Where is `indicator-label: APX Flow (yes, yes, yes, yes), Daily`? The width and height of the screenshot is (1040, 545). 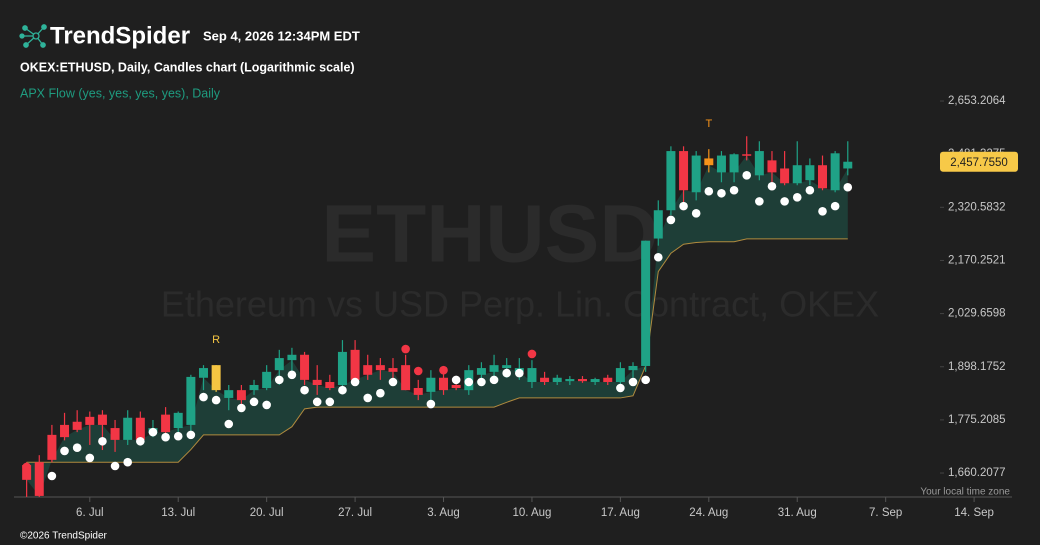
indicator-label: APX Flow (yes, yes, yes, yes), Daily is located at coordinates (120, 93).